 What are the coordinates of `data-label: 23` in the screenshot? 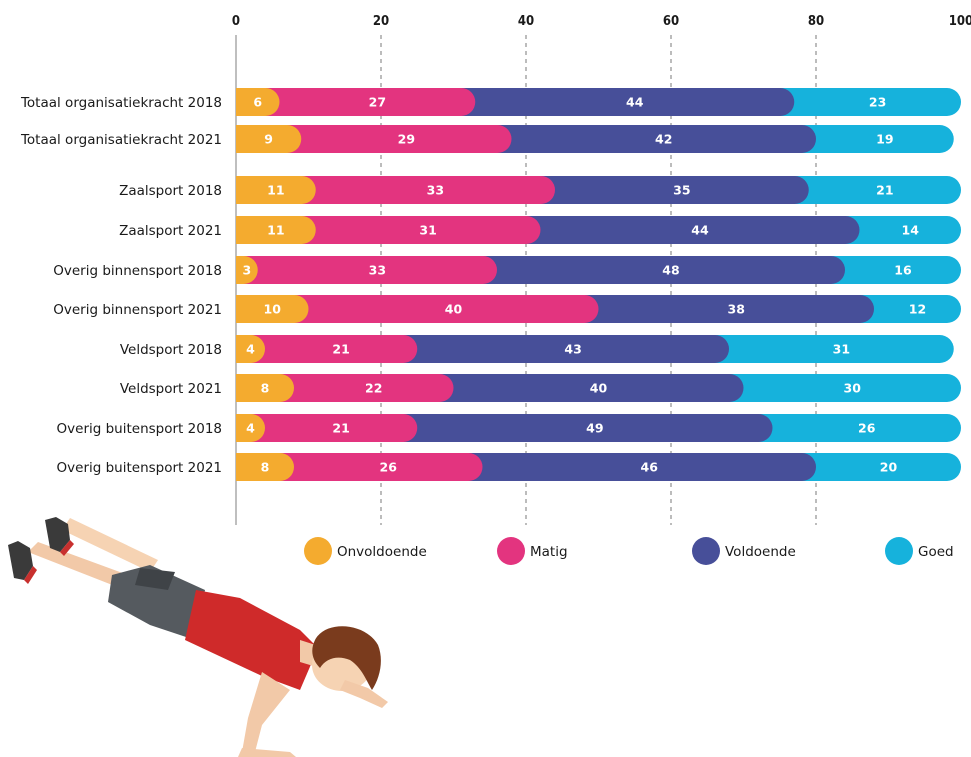 It's located at (877, 102).